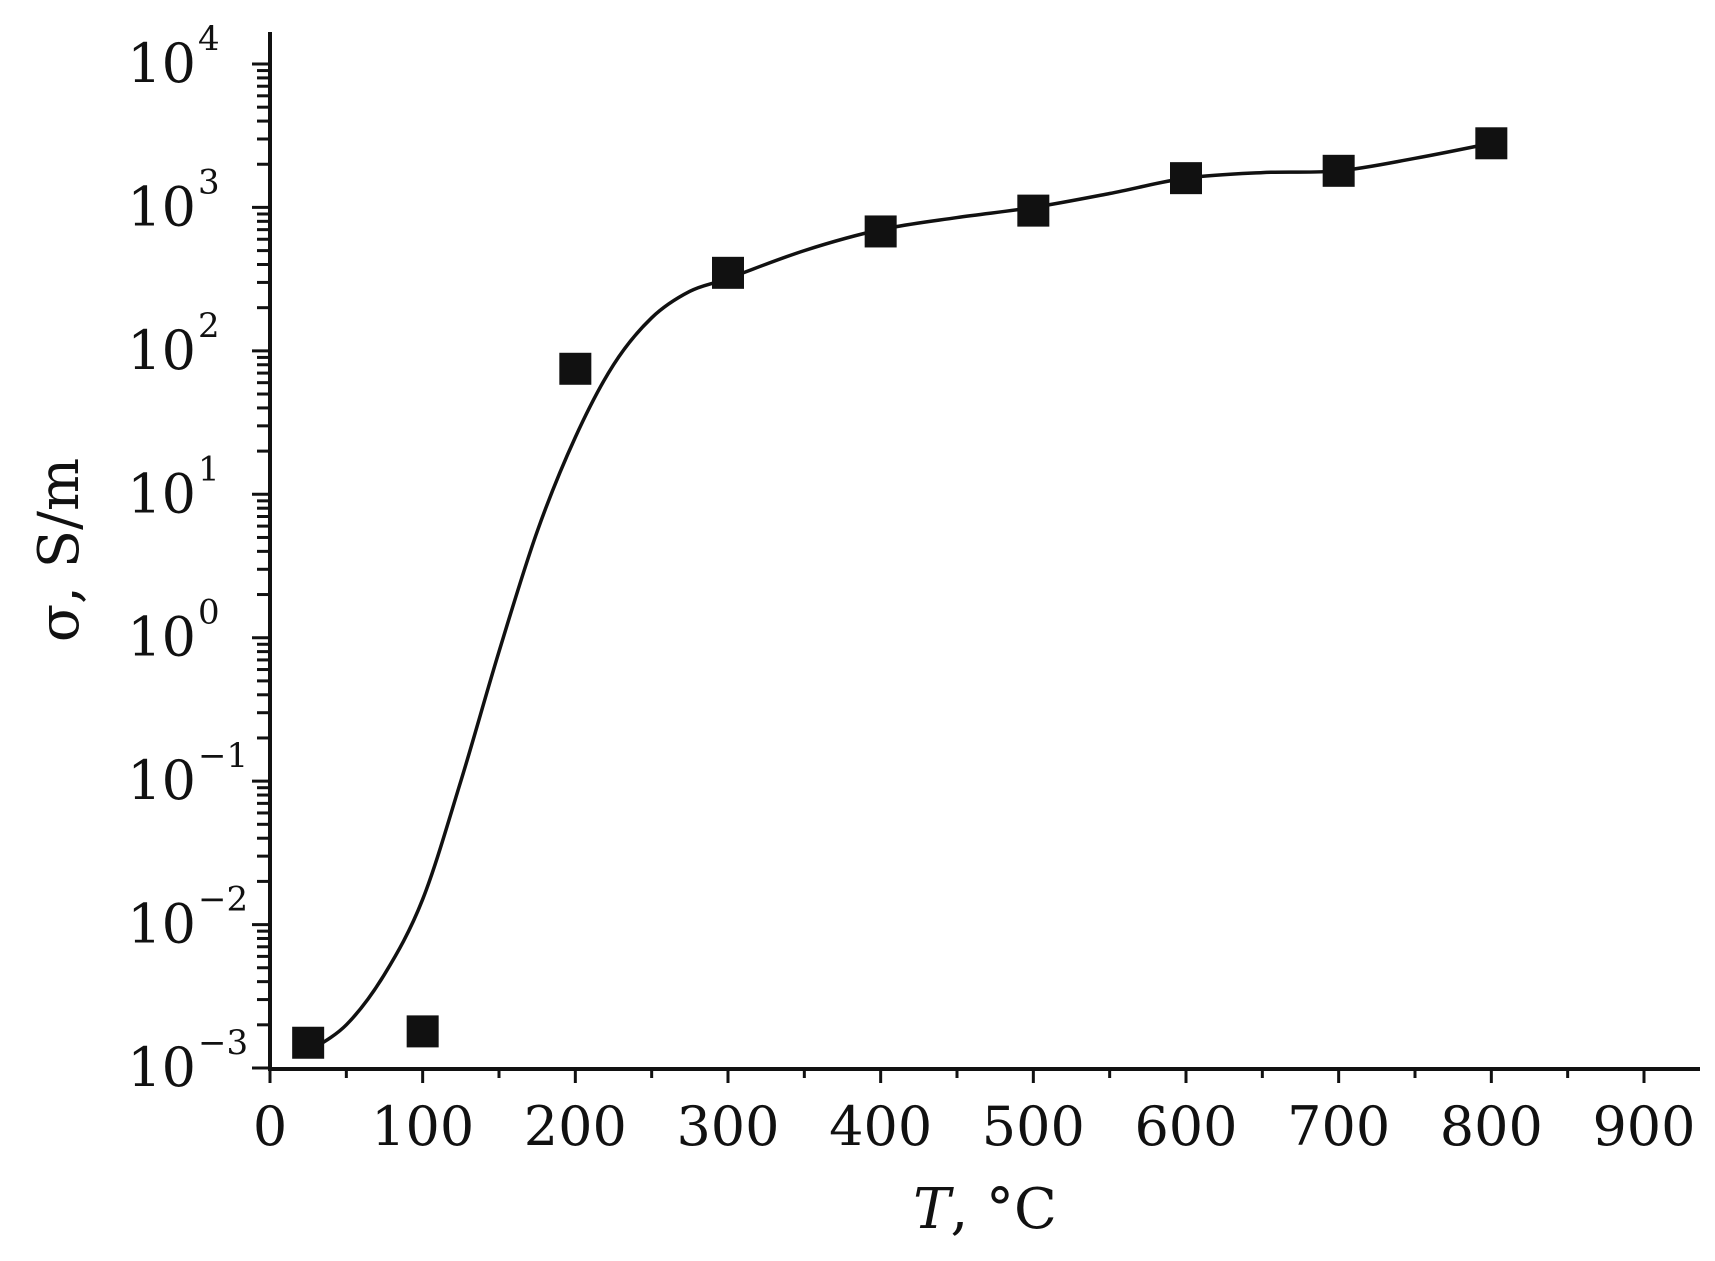 The image size is (1715, 1261). I want to click on x-axis-title: T, °C, so click(985, 1209).